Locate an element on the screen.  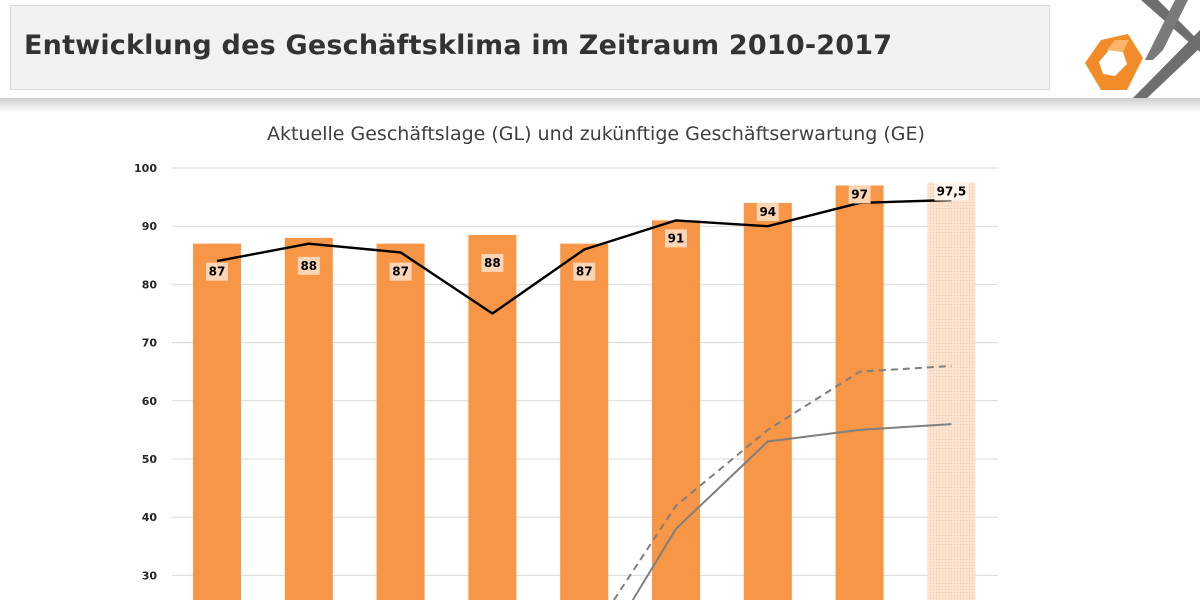
ge-dashed-line is located at coordinates (782, 482).